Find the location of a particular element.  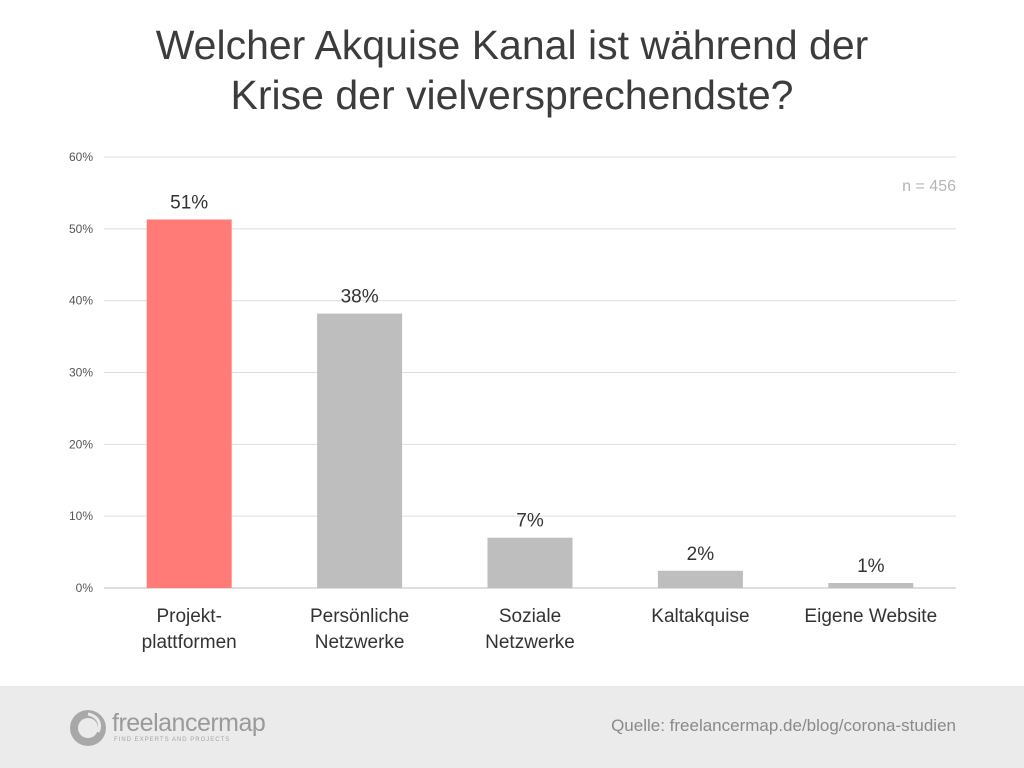

y-tick-label: 40% is located at coordinates (81, 301).